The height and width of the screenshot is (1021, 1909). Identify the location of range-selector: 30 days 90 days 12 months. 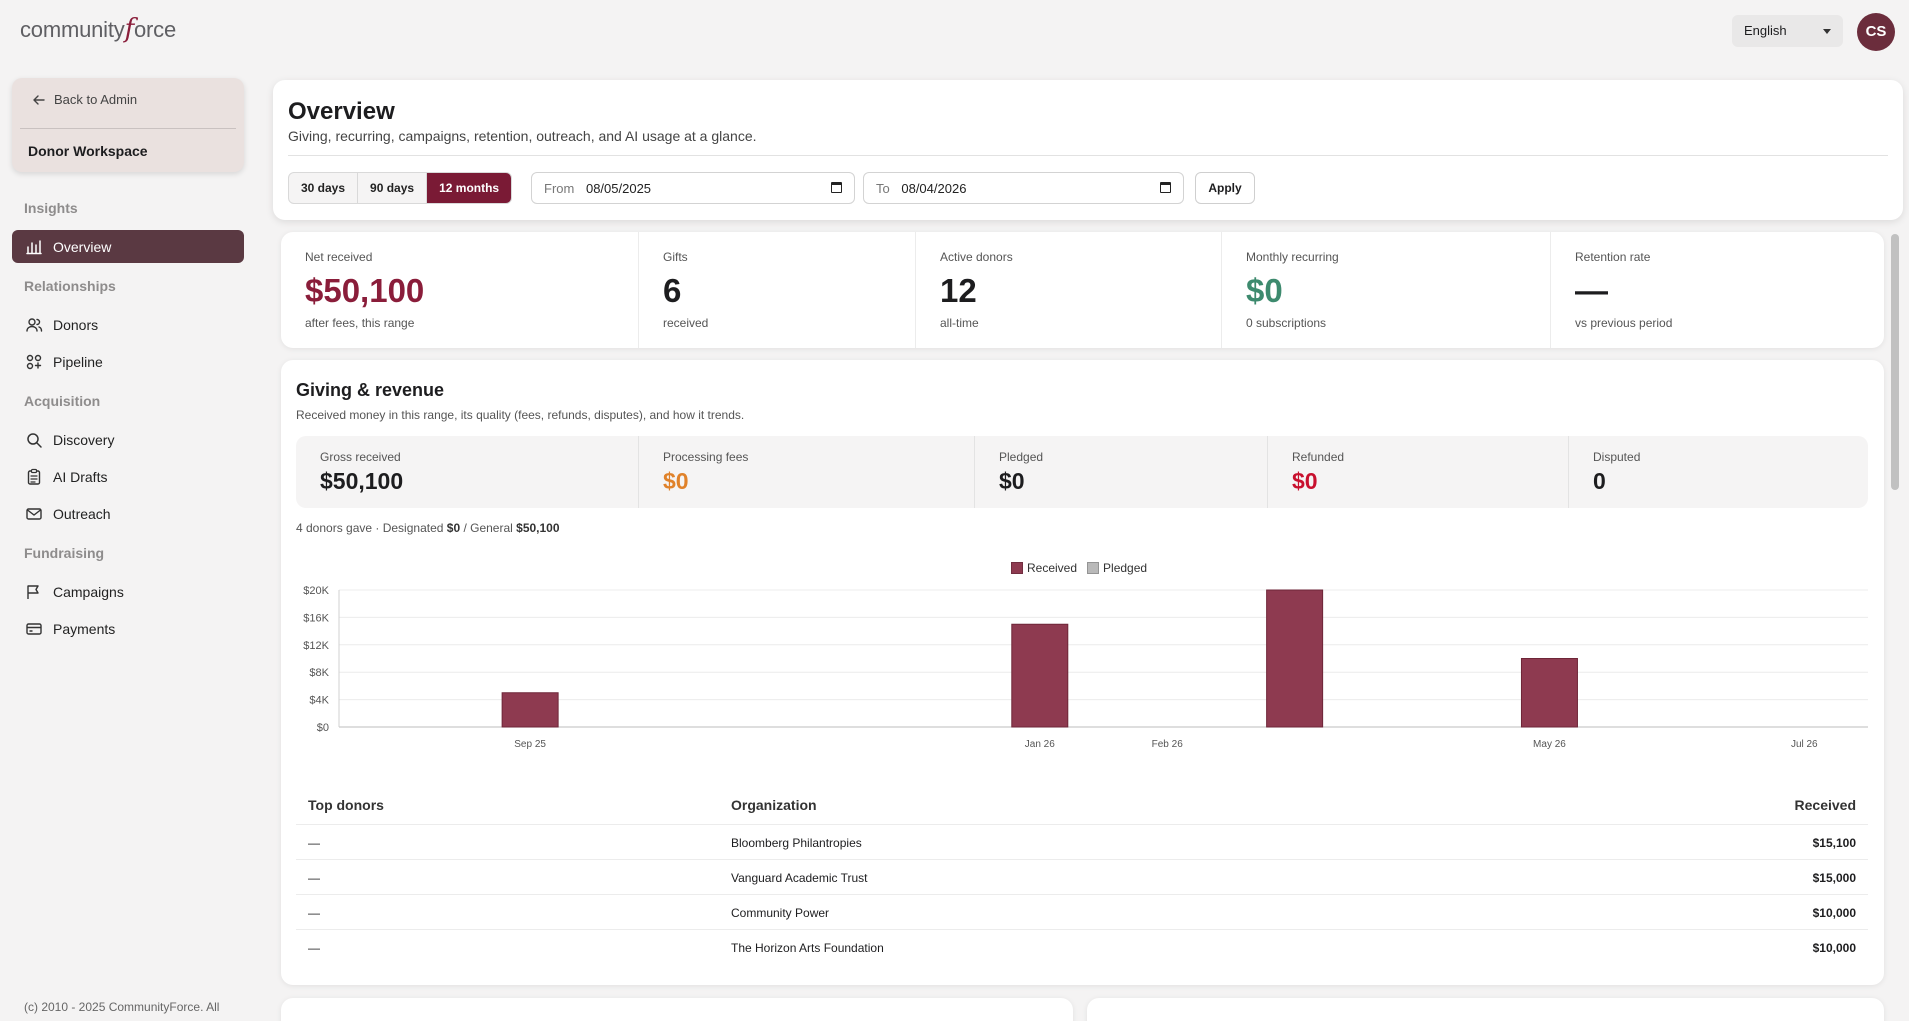
(400, 188).